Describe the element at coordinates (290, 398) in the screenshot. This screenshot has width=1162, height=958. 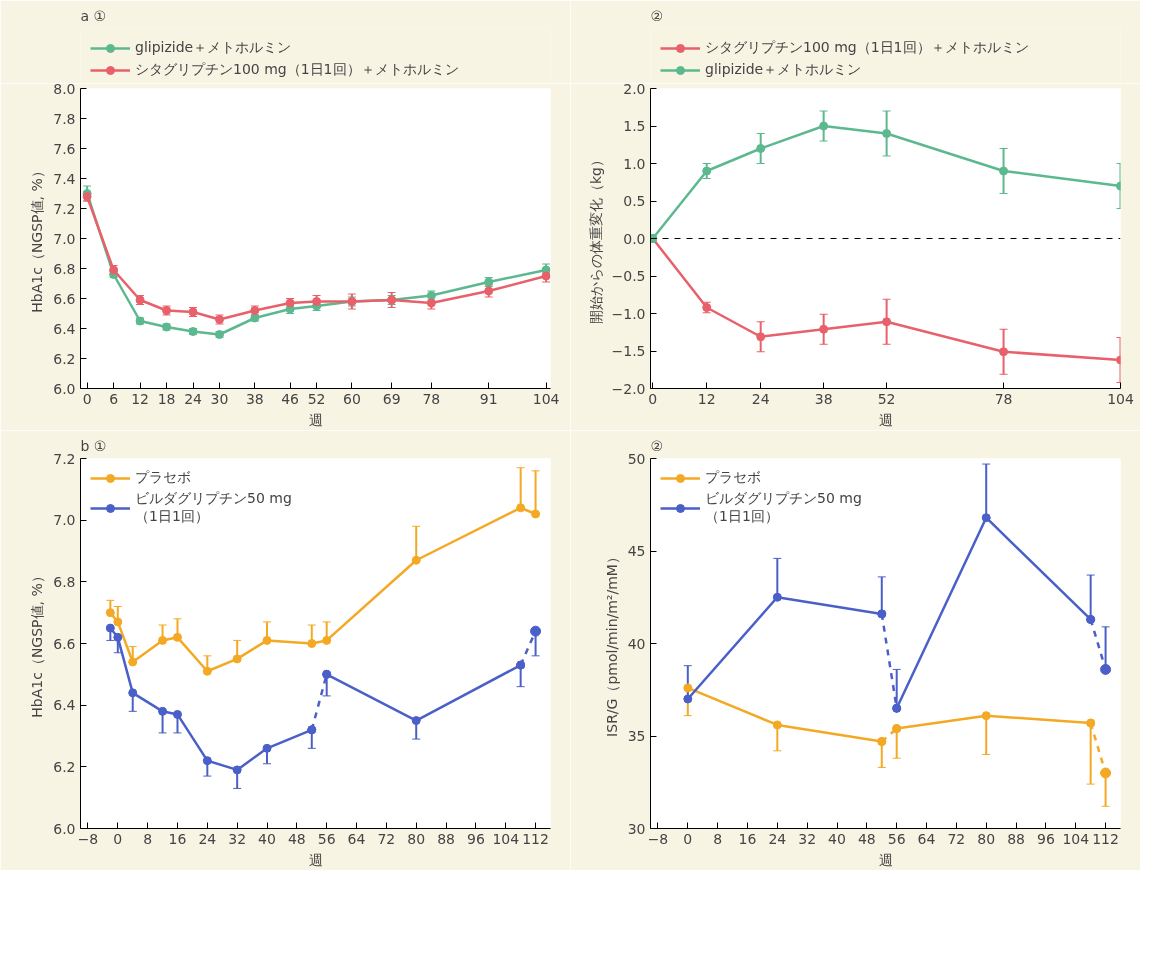
I see `x-tick-label: 46` at that location.